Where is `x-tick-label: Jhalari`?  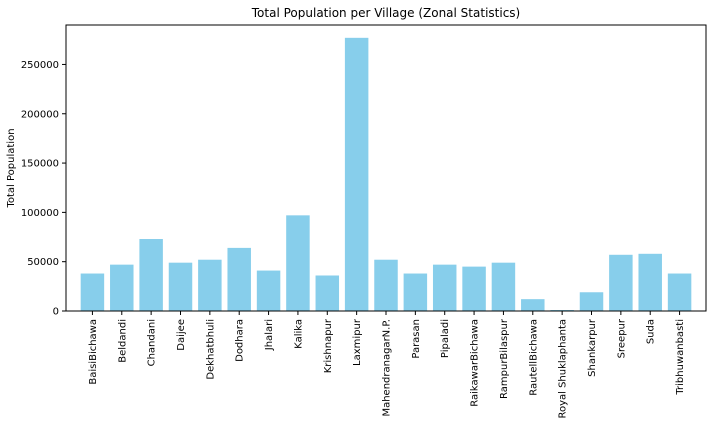
x-tick-label: Jhalari is located at coordinates (269, 335).